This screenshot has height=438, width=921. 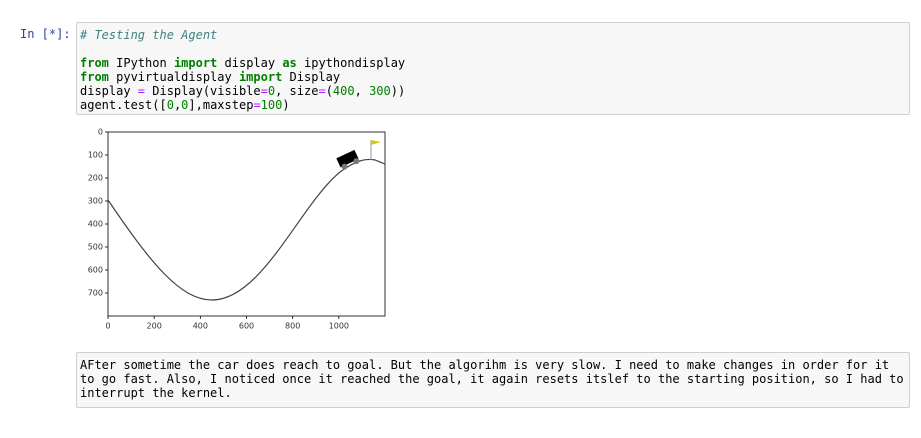 I want to click on number: 400, so click(x=343, y=91).